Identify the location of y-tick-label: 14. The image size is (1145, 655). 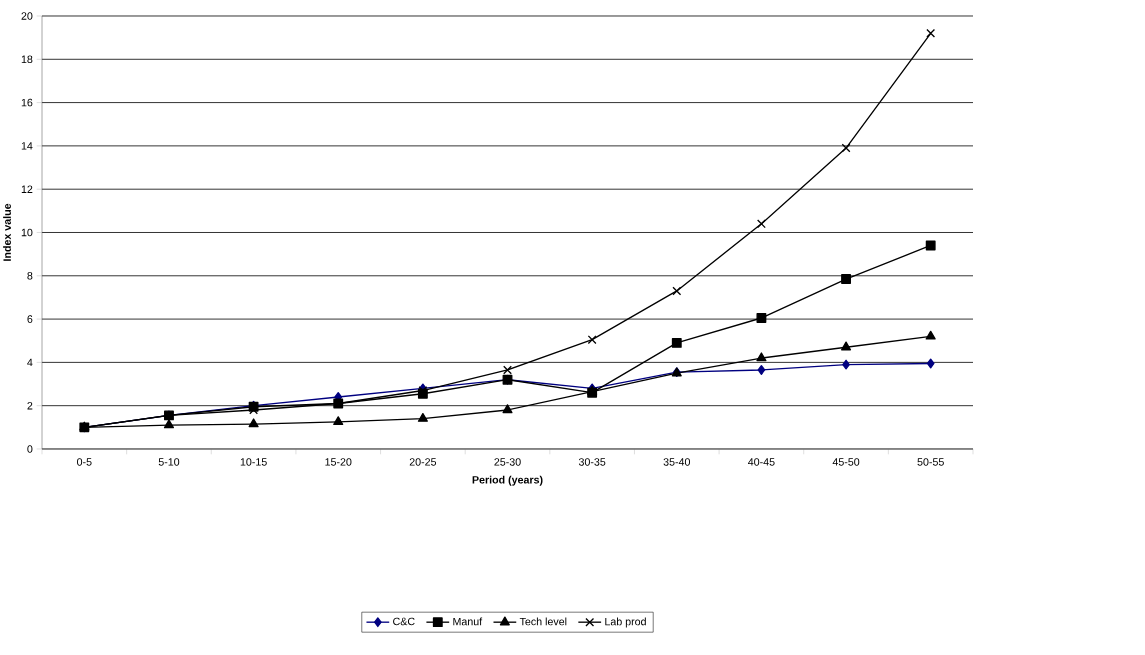
(27, 146).